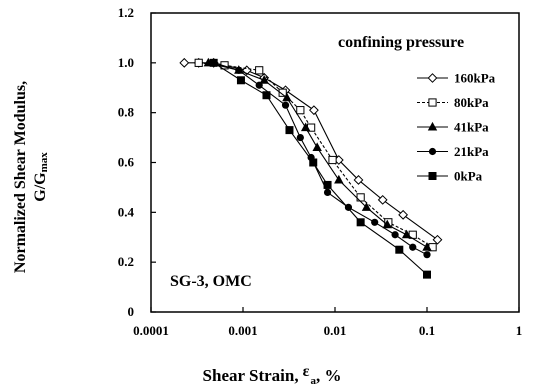  I want to click on x-axis-label-sub: a, so click(313, 381).